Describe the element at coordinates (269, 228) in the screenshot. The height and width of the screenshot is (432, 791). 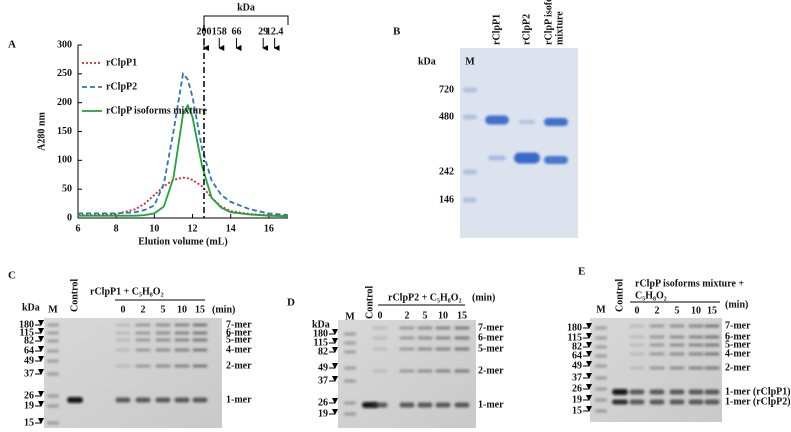
I see `x-tick-label: 16` at that location.